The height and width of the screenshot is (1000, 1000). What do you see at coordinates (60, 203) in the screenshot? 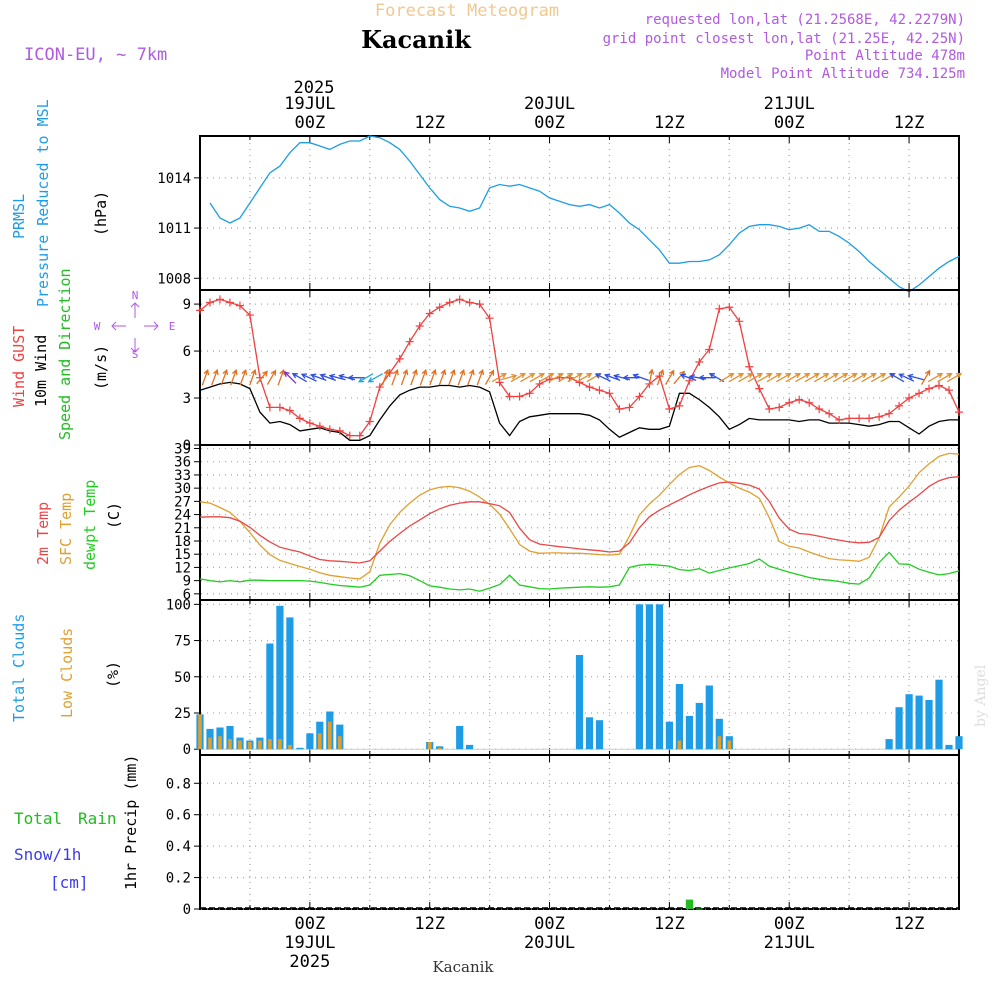
I see `pressure-labels: PRMSL Pressure Reduced to MSL (hPa)` at bounding box center [60, 203].